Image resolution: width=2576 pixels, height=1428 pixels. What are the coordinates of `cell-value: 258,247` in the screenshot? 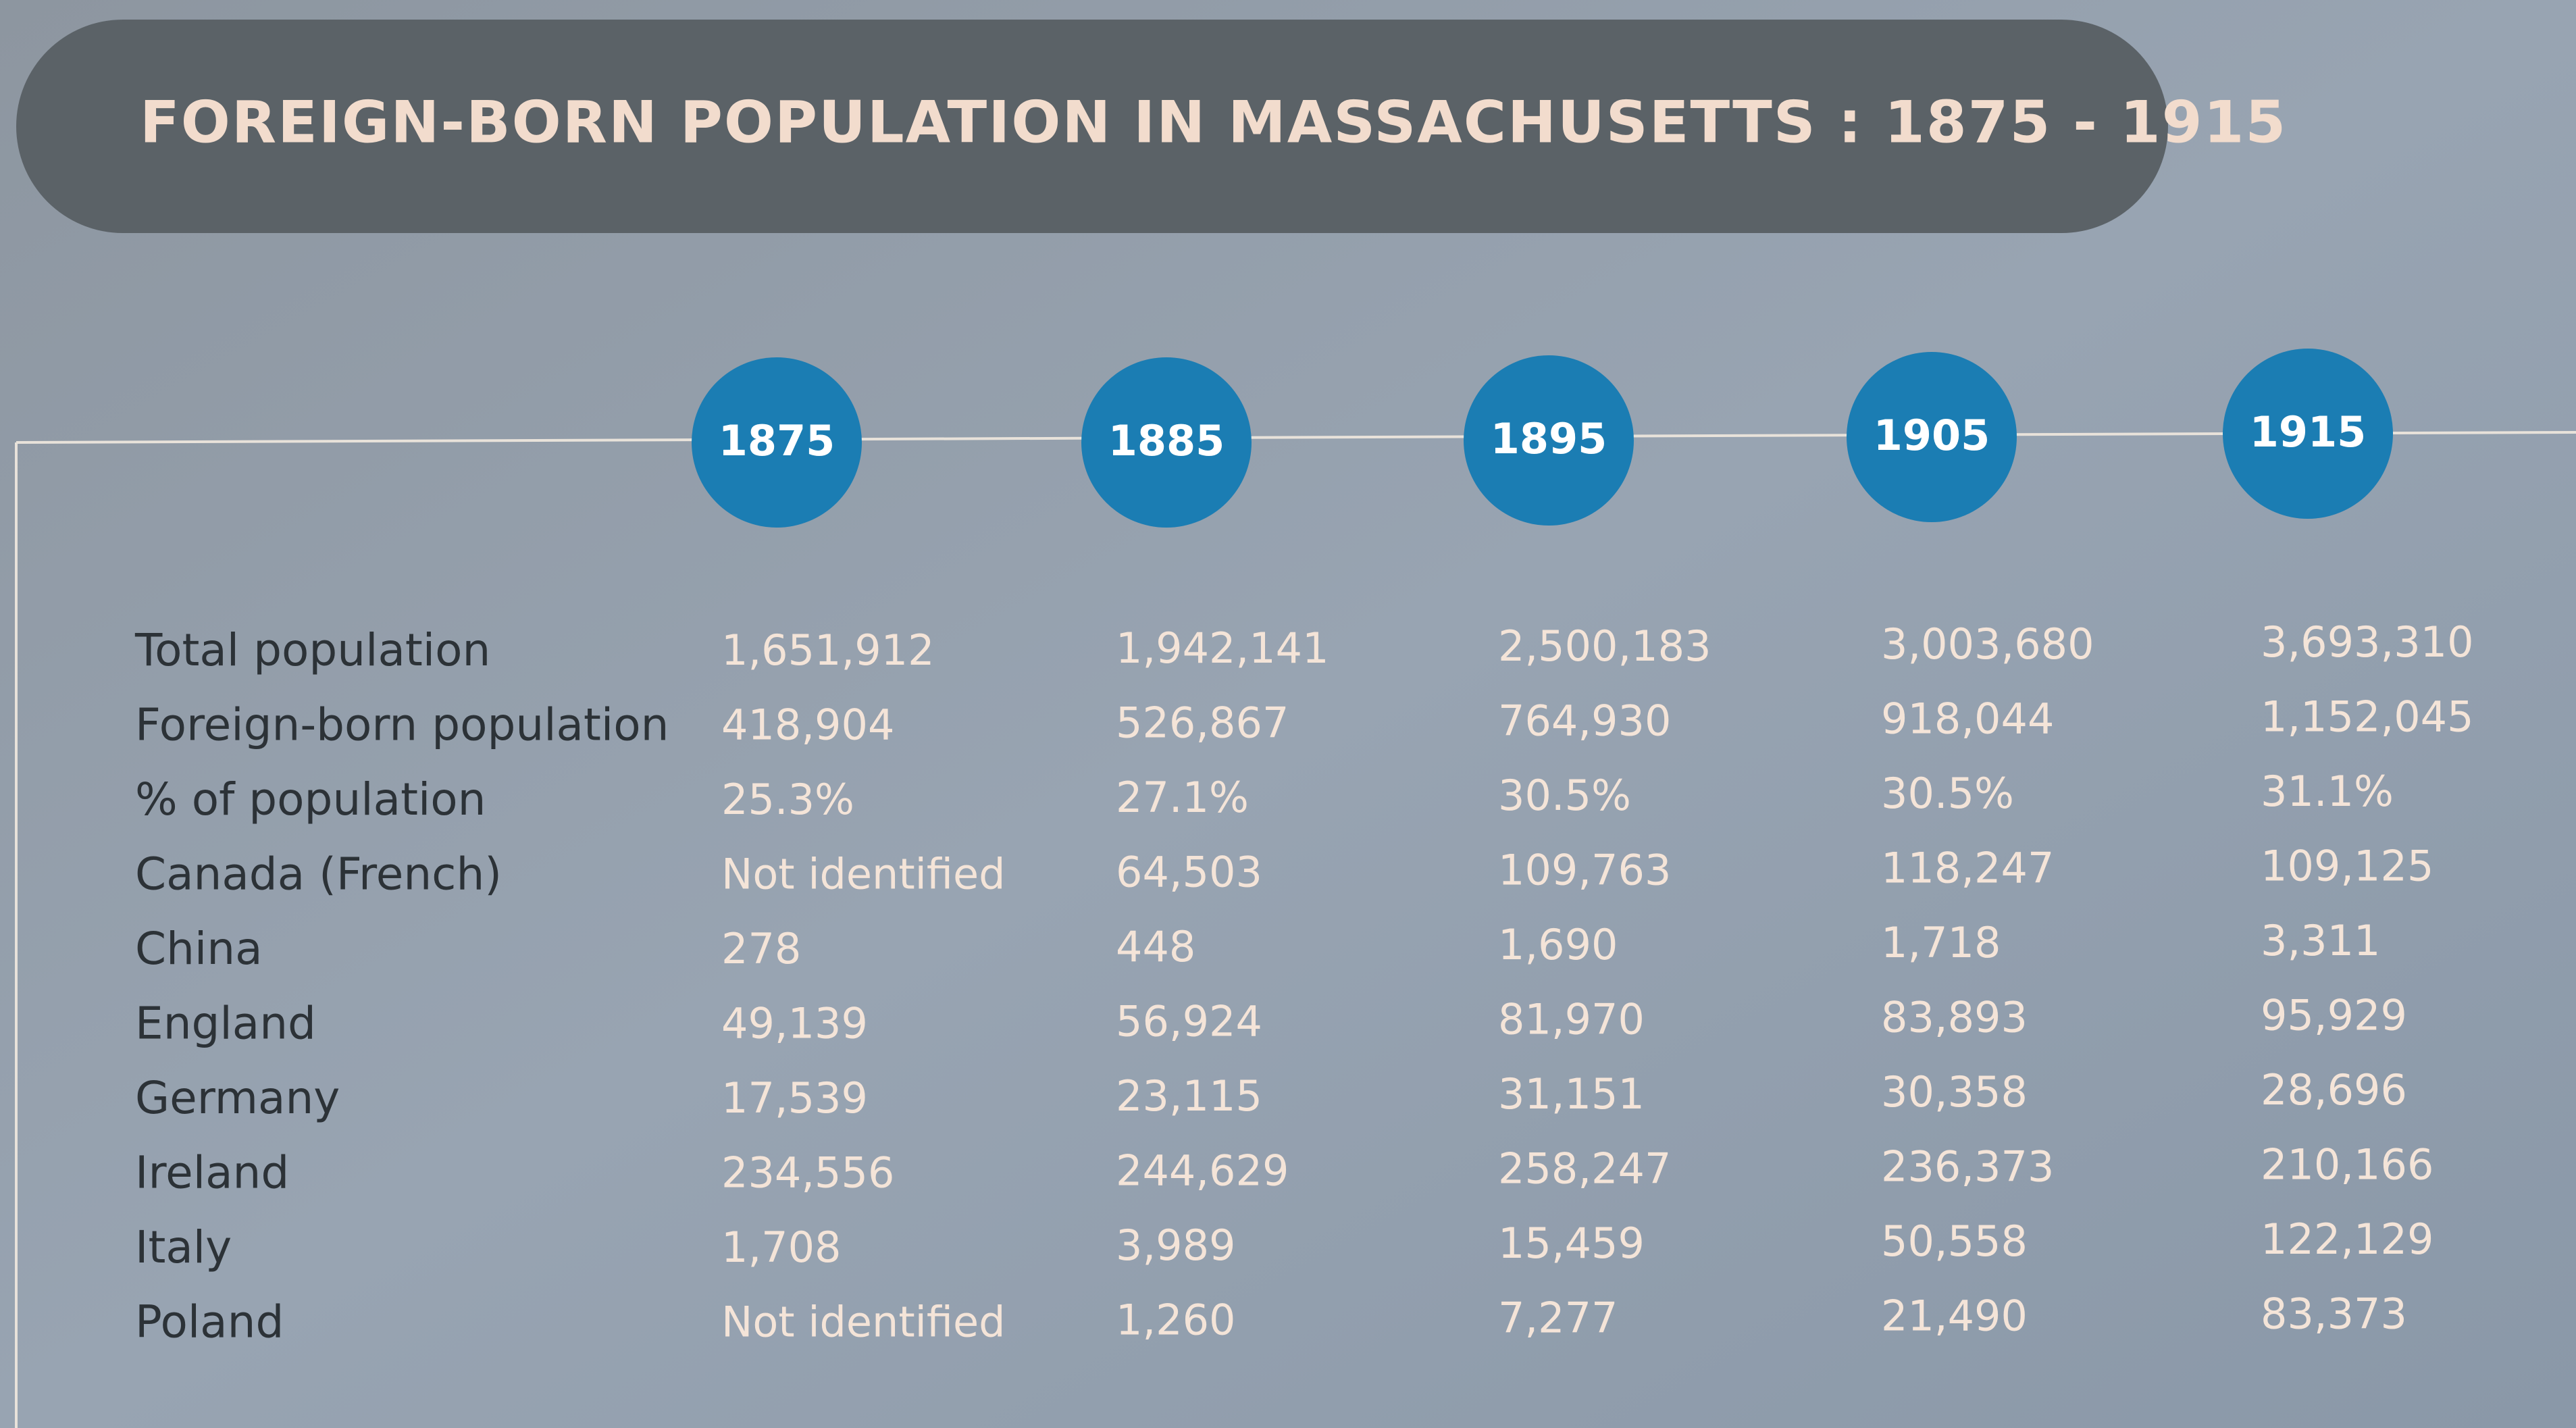 It's located at (1584, 1169).